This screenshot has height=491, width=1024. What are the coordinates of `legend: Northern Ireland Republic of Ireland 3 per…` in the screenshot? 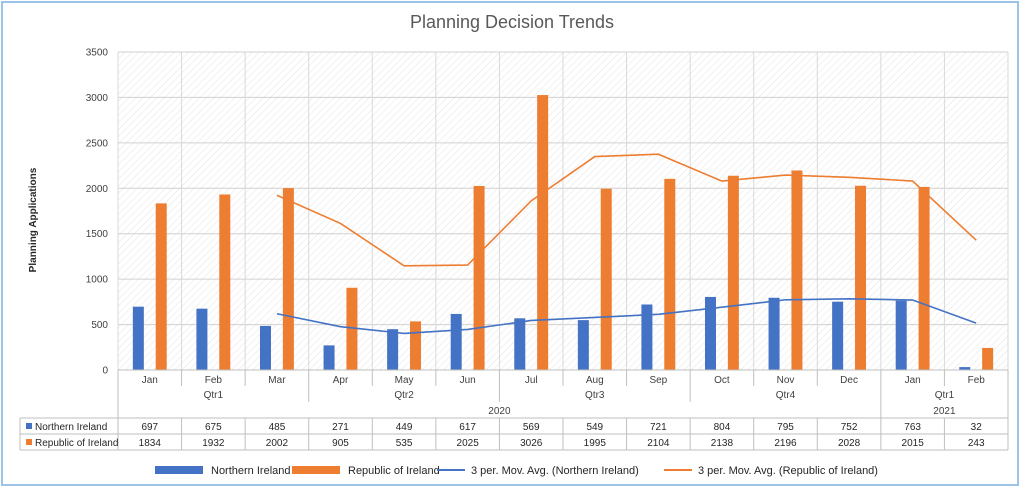 It's located at (516, 471).